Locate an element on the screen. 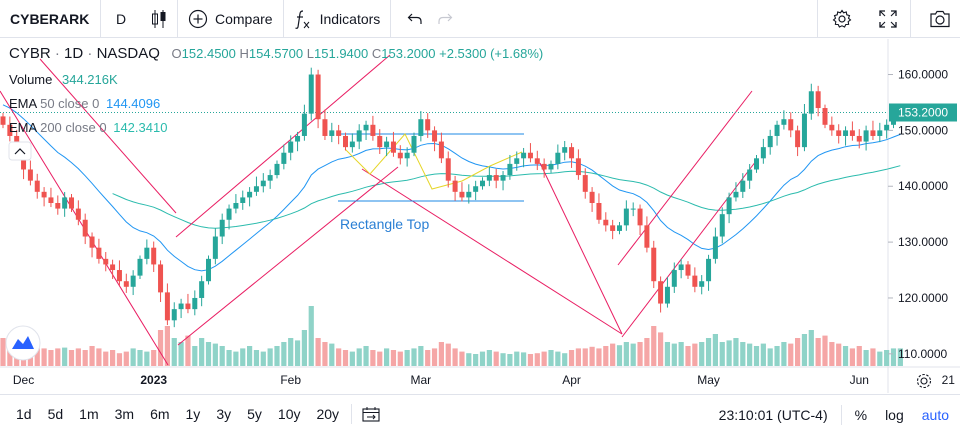  clock: 23:10:01 (UTC-4) is located at coordinates (773, 414).